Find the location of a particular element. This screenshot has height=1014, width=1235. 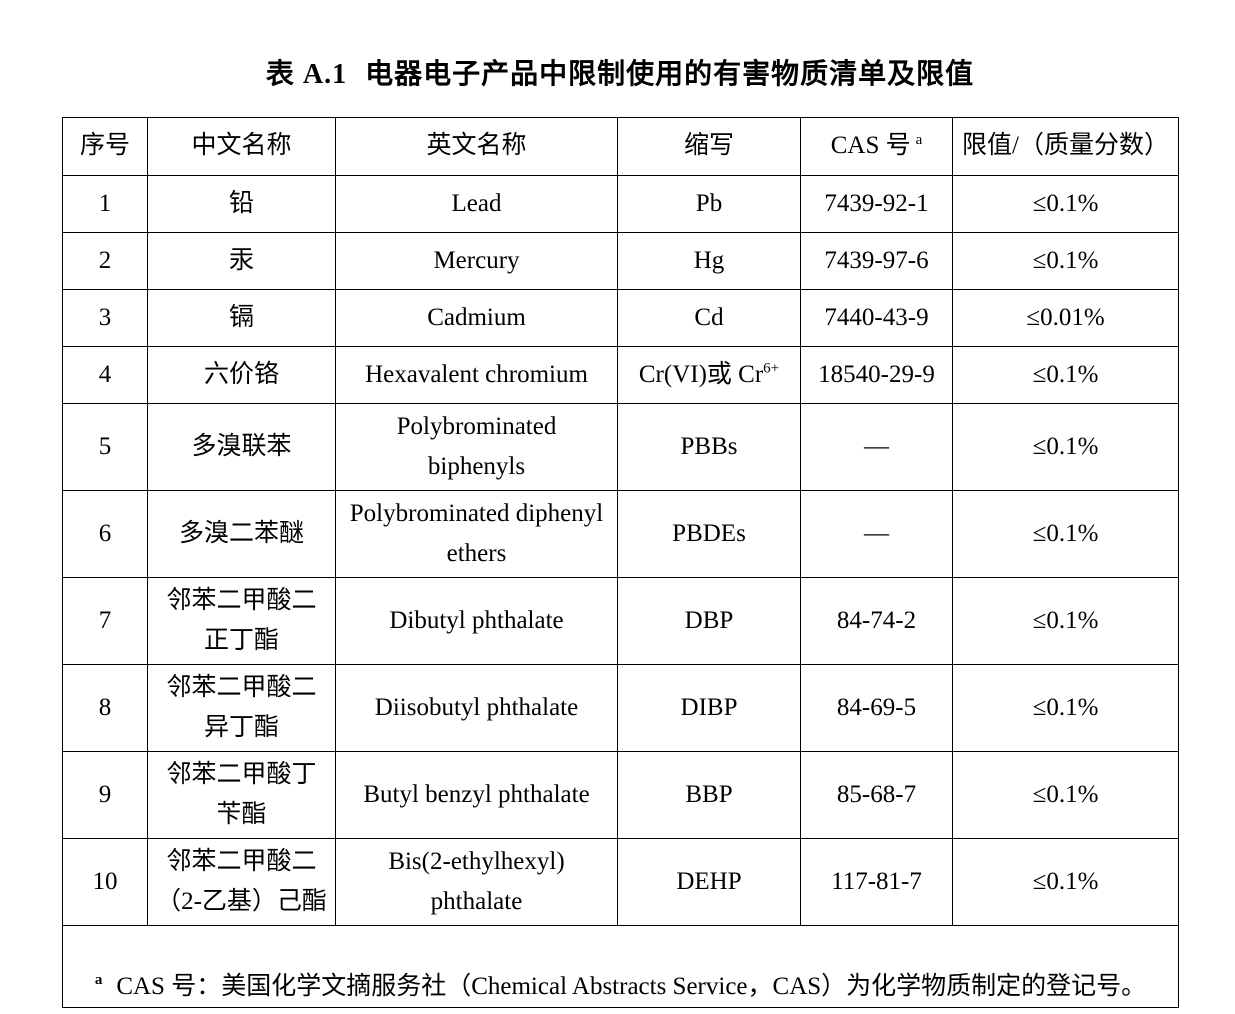

en-name-cell: Lead is located at coordinates (476, 204).